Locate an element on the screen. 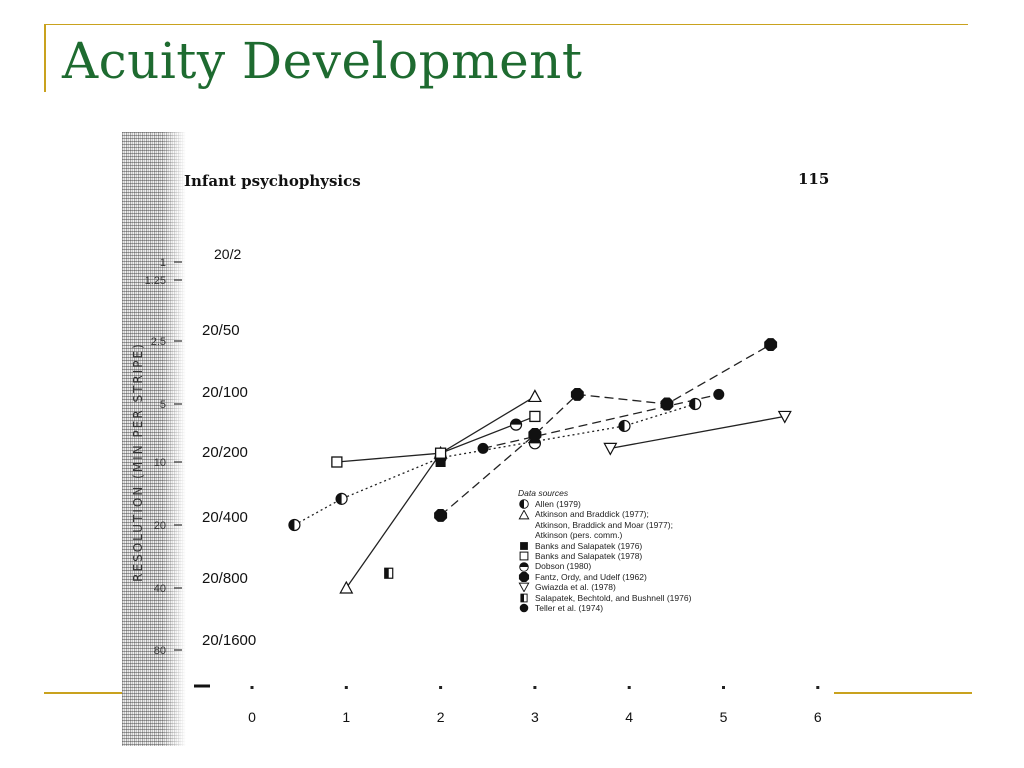  x-tick-label: 5 is located at coordinates (724, 717).